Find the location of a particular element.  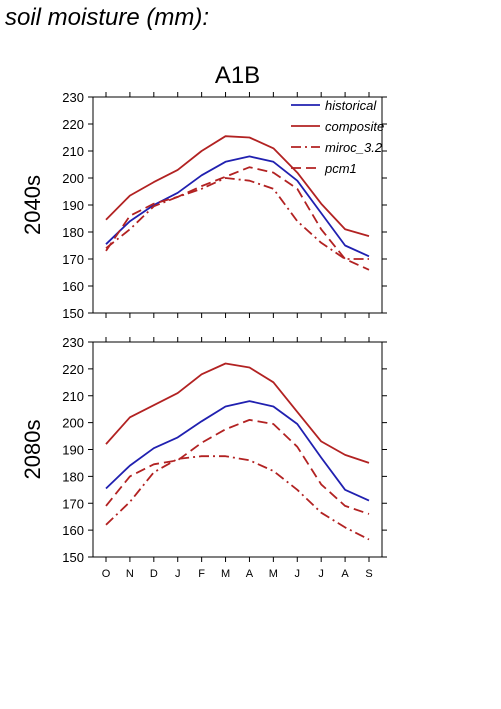

legend-label: miroc_3.2 is located at coordinates (354, 147).